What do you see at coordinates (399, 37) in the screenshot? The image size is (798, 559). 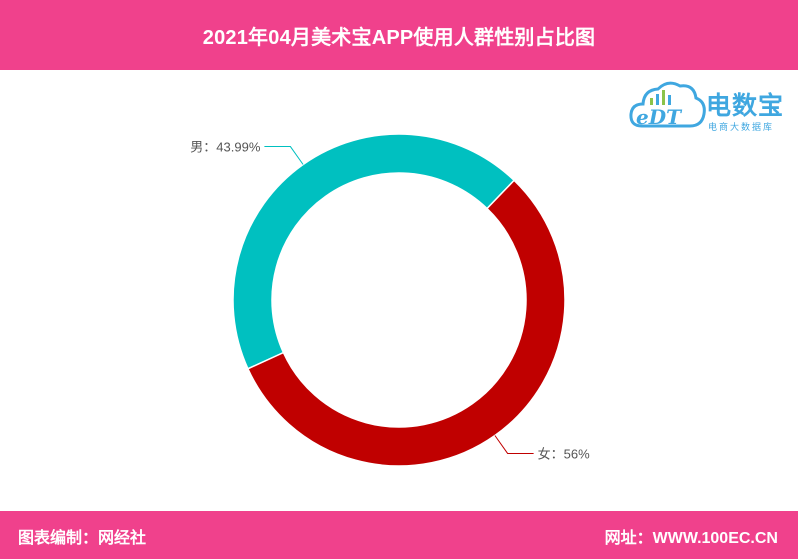 I see `chart-title: 2021年04月美术宝APP使用人群性别占比图` at bounding box center [399, 37].